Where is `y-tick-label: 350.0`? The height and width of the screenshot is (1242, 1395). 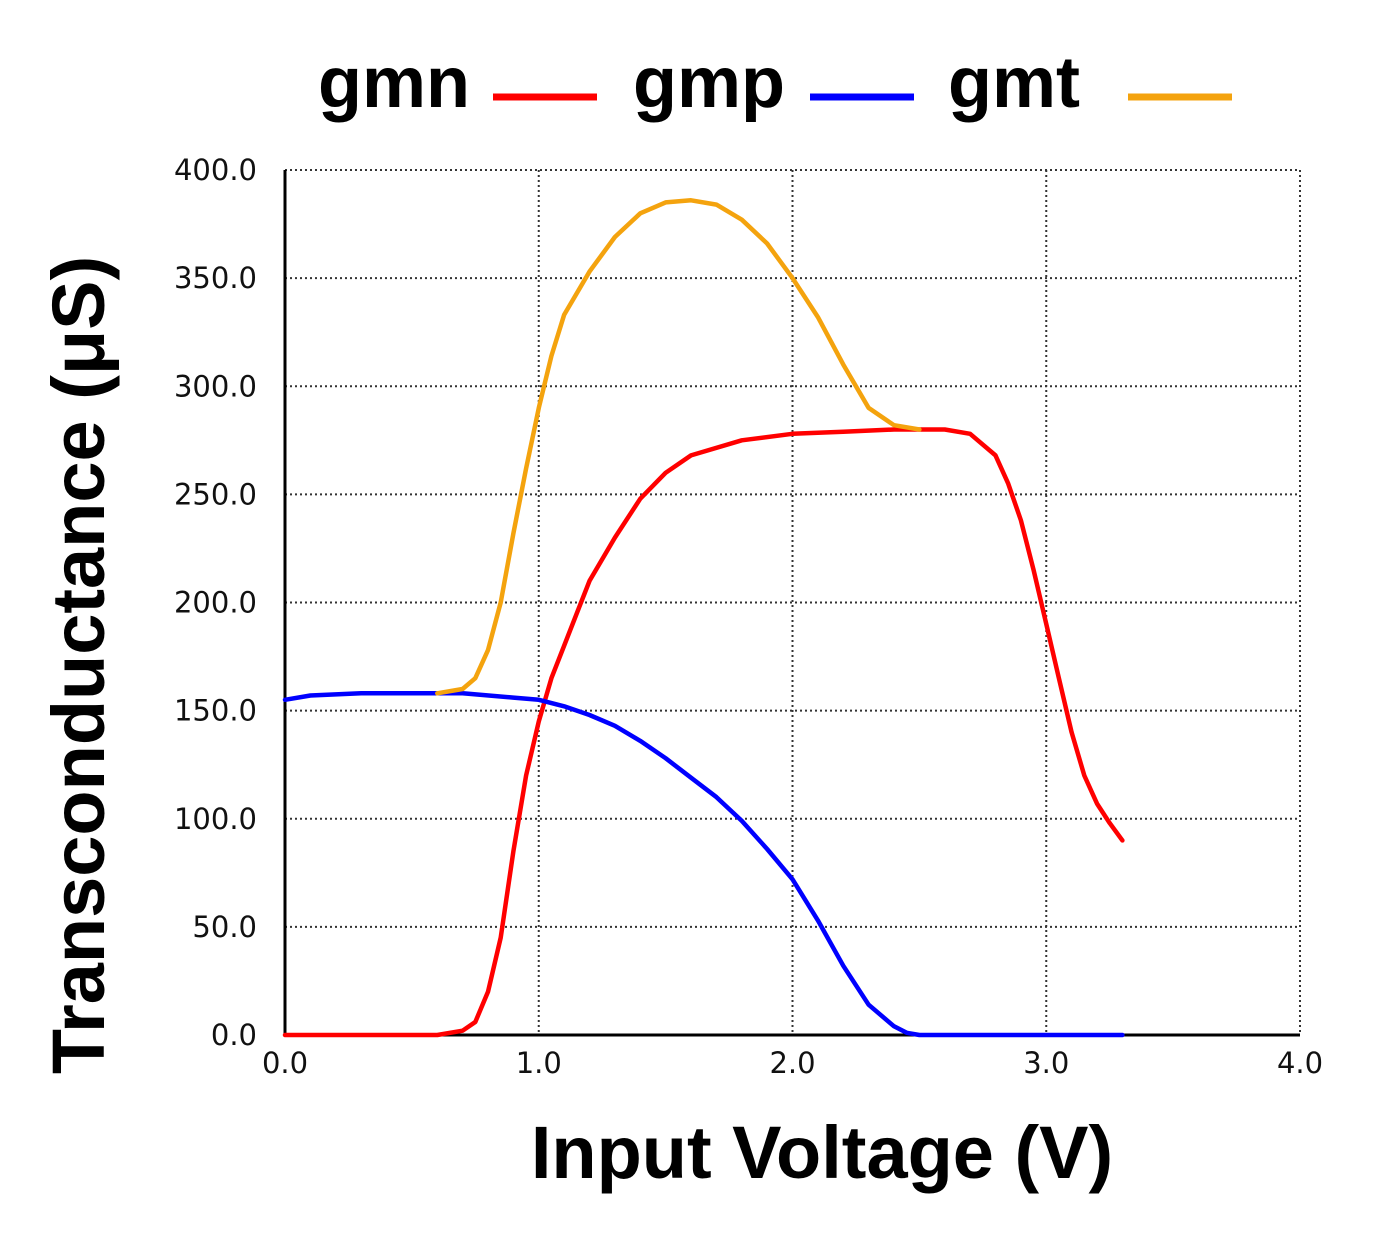
y-tick-label: 350.0 is located at coordinates (215, 278).